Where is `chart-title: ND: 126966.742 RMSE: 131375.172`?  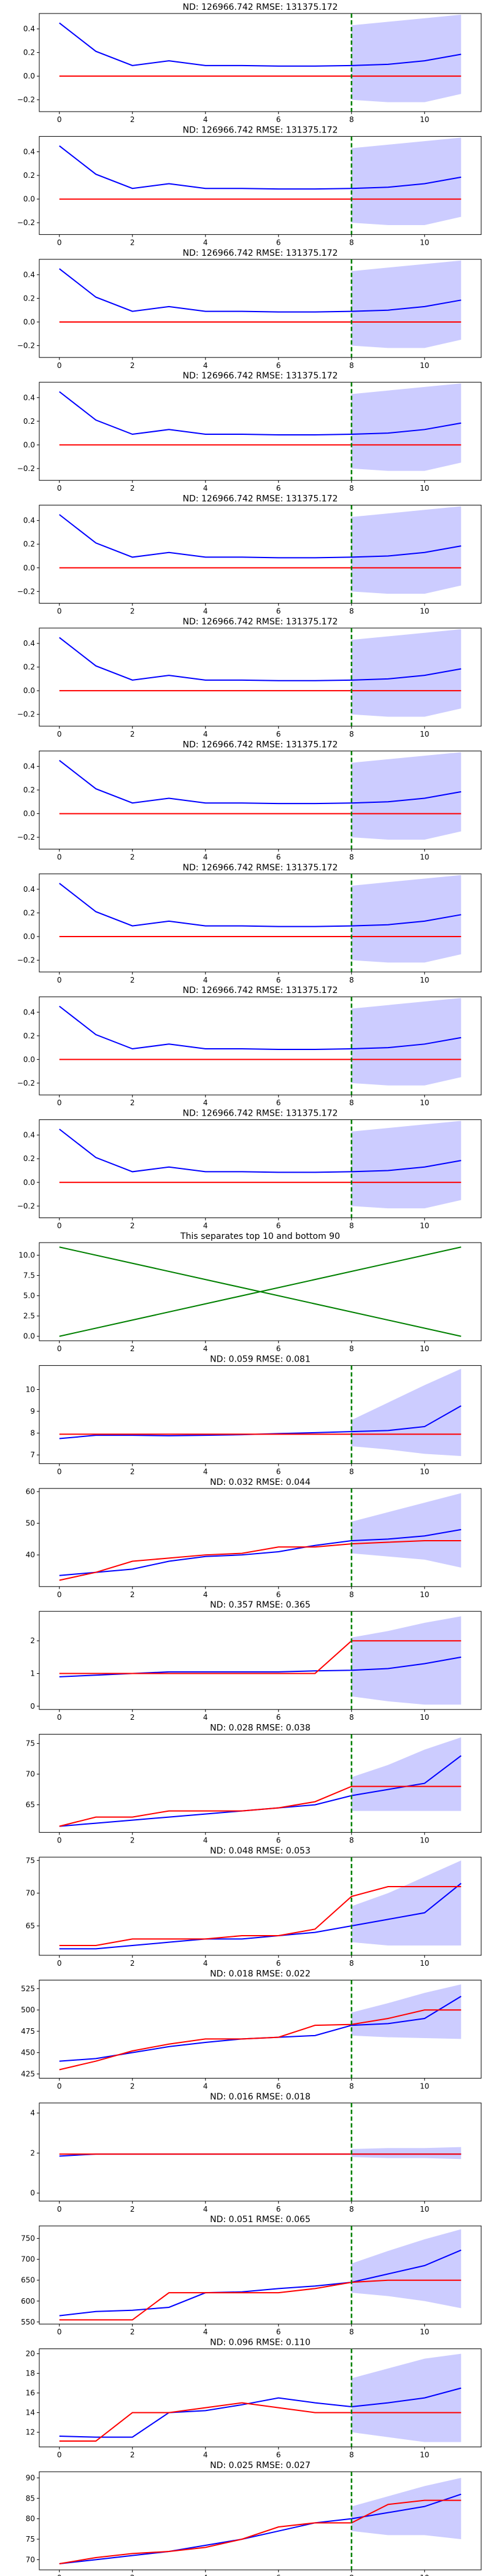
chart-title: ND: 126966.742 RMSE: 131375.172 is located at coordinates (260, 744).